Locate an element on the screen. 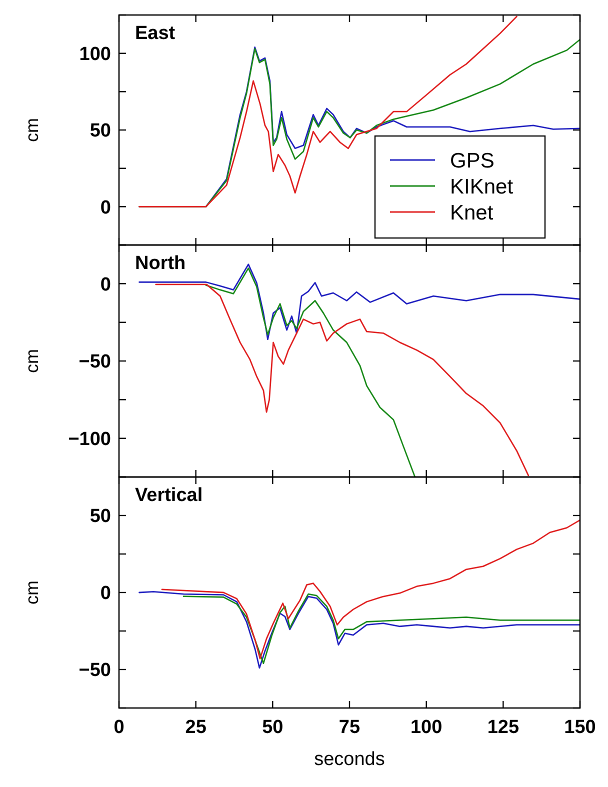  legend-label: GPS is located at coordinates (472, 160).